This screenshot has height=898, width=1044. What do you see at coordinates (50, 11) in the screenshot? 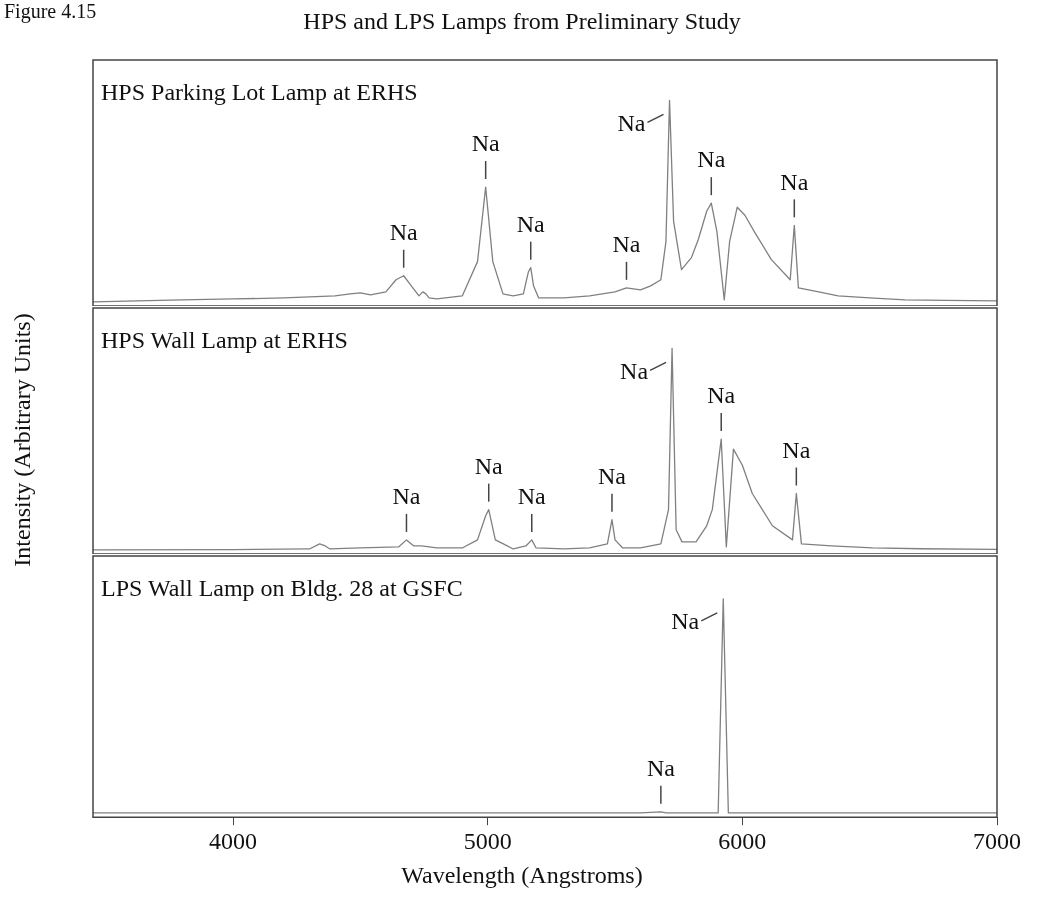
I see `caption: Figure 4.15` at bounding box center [50, 11].